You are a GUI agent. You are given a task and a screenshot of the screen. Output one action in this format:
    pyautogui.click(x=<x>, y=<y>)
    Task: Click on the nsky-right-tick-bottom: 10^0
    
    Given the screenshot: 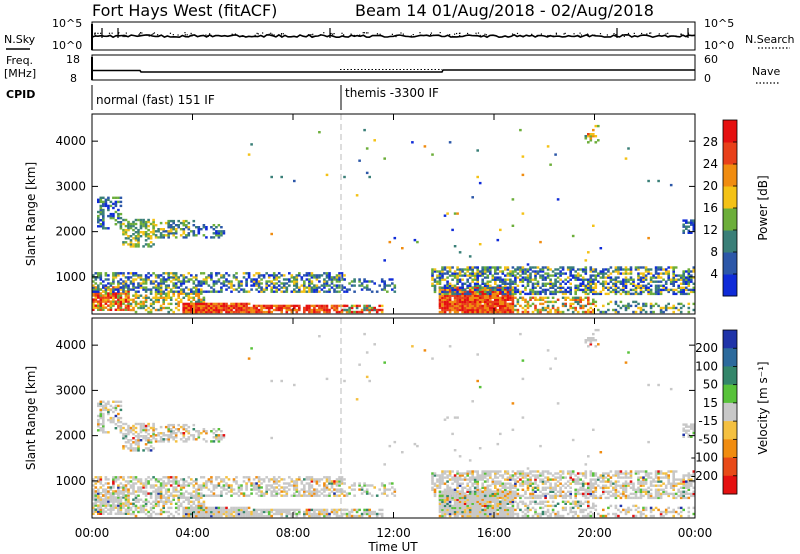 What is the action you would take?
    pyautogui.click(x=719, y=45)
    